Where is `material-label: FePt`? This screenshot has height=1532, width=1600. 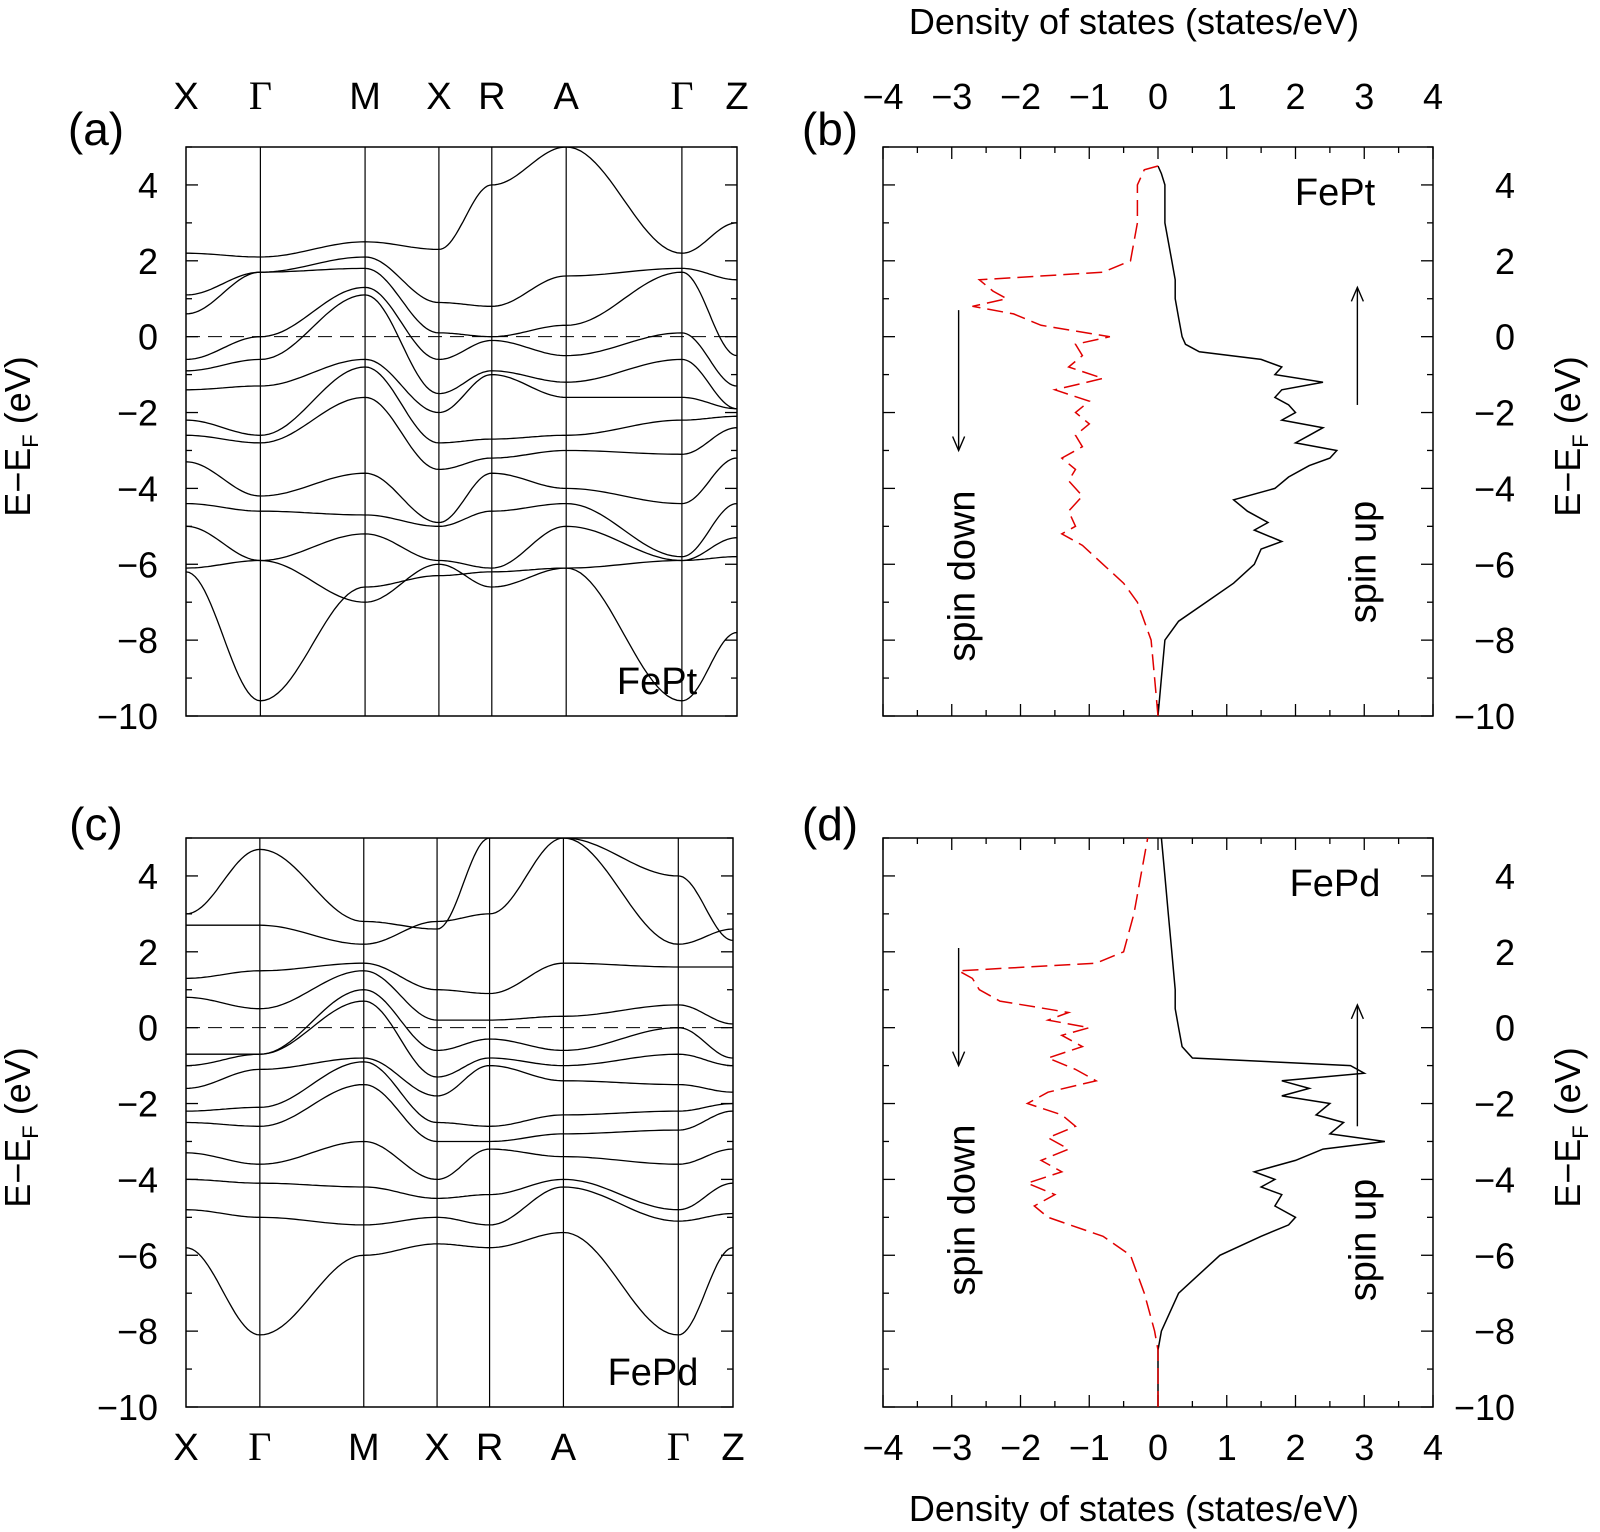
material-label: FePt is located at coordinates (1335, 193).